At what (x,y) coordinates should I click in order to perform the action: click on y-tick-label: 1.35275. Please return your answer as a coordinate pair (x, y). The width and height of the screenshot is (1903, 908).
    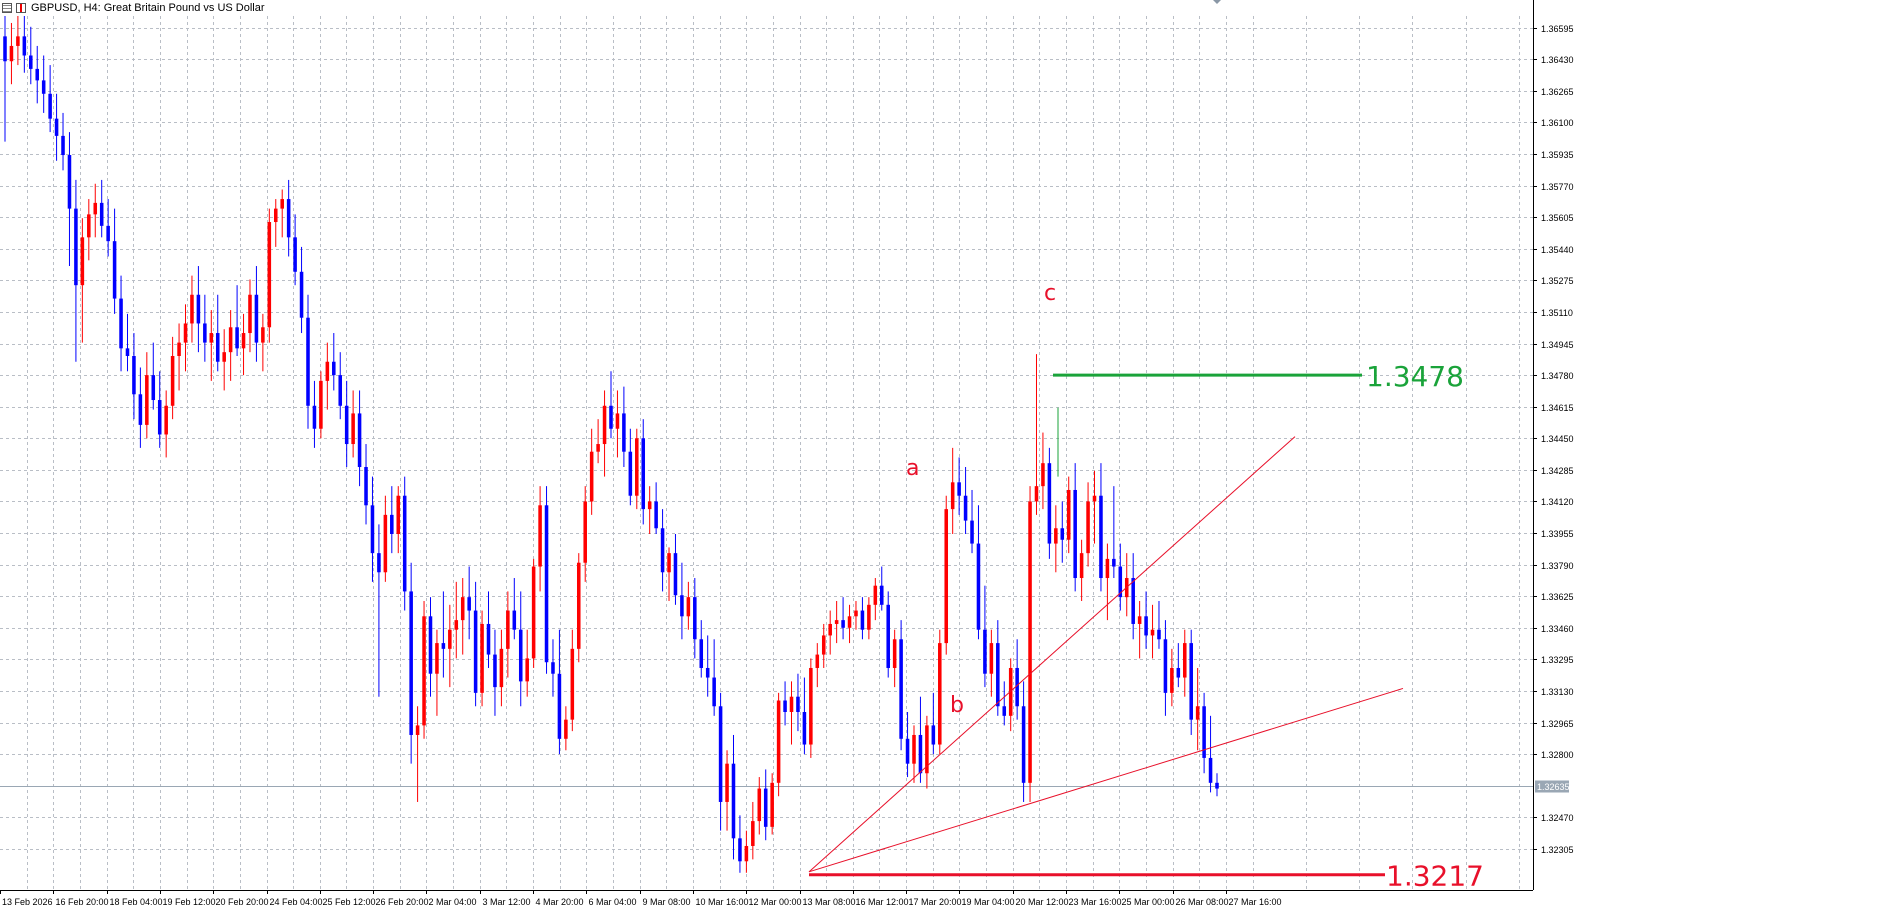
    Looking at the image, I should click on (1557, 281).